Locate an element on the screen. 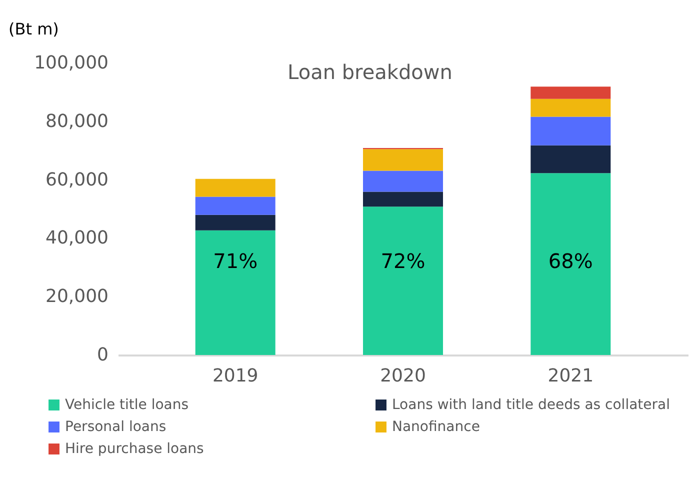 Image resolution: width=696 pixels, height=482 pixels. chart-title: Loan breakdown is located at coordinates (370, 72).